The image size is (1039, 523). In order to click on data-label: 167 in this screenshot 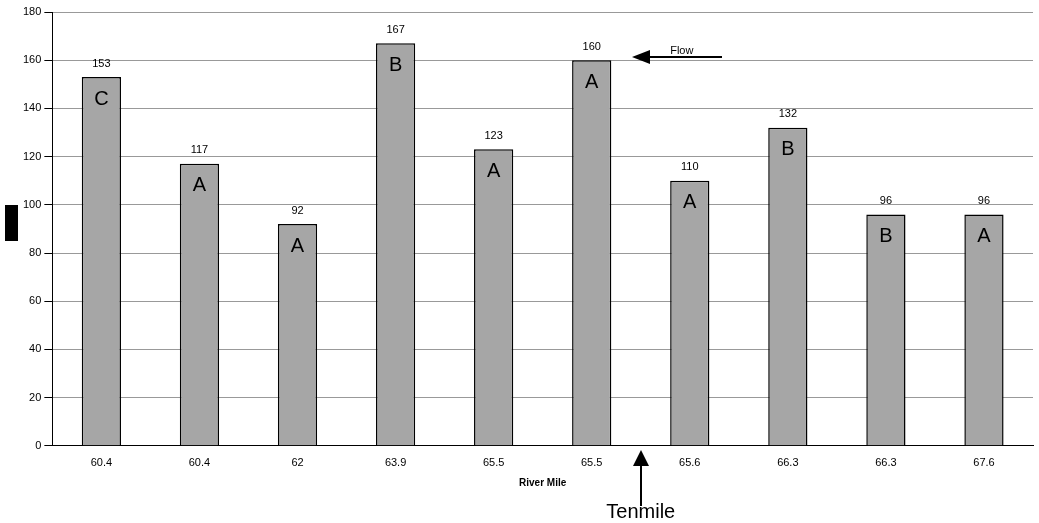, I will do `click(395, 28)`.